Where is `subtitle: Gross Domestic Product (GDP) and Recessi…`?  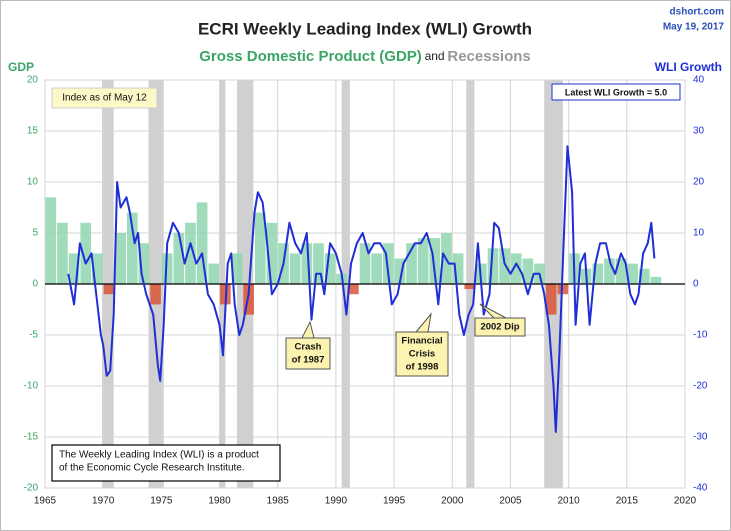
subtitle: Gross Domestic Product (GDP) and Recessi… is located at coordinates (365, 56).